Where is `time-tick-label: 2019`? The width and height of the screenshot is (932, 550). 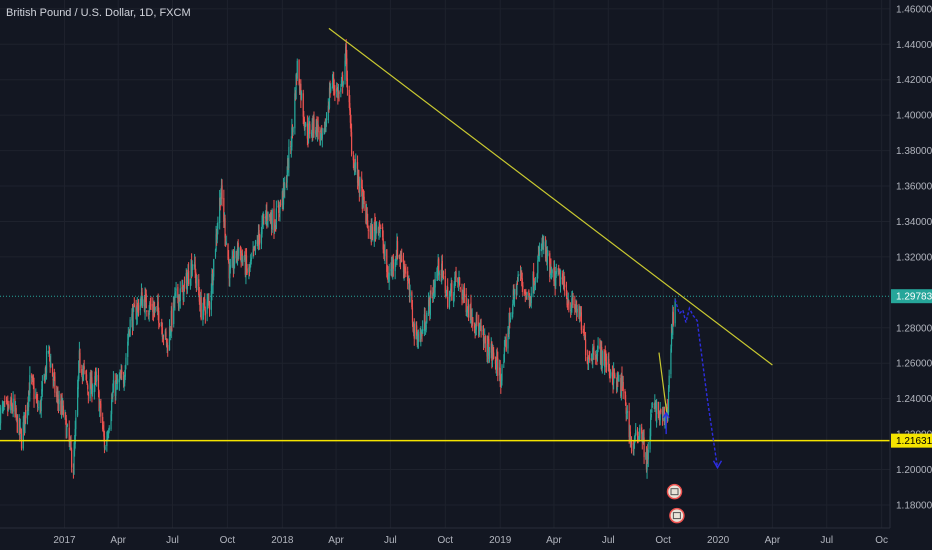
time-tick-label: 2019 is located at coordinates (500, 540).